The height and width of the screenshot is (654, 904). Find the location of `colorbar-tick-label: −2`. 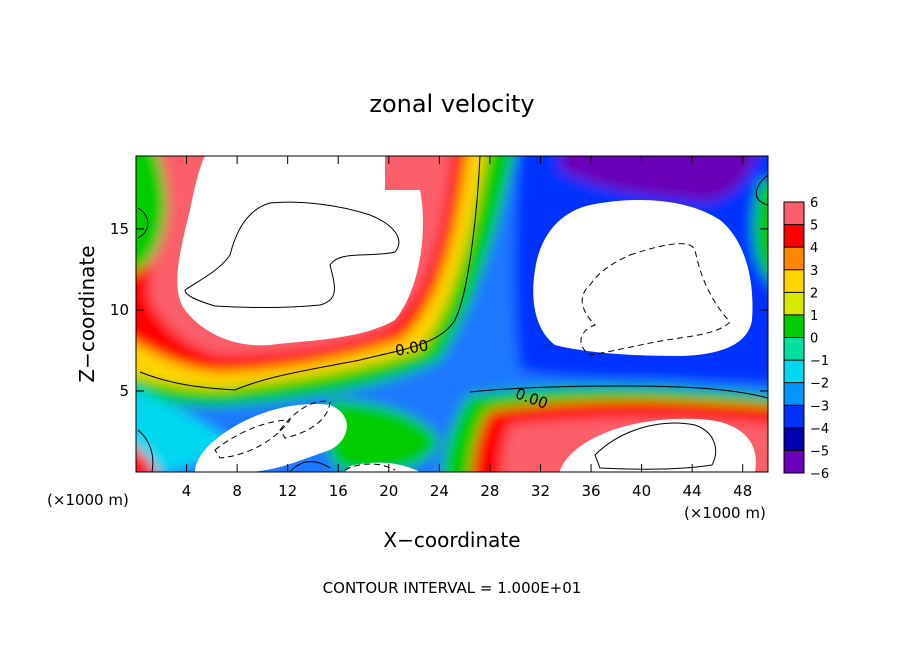

colorbar-tick-label: −2 is located at coordinates (819, 384).